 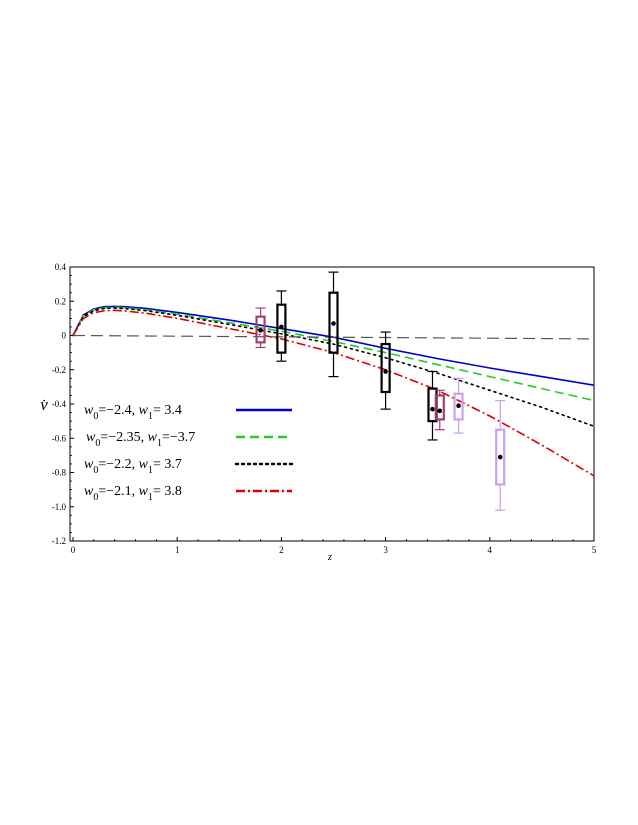 I want to click on x-tick-label: 5, so click(x=594, y=550).